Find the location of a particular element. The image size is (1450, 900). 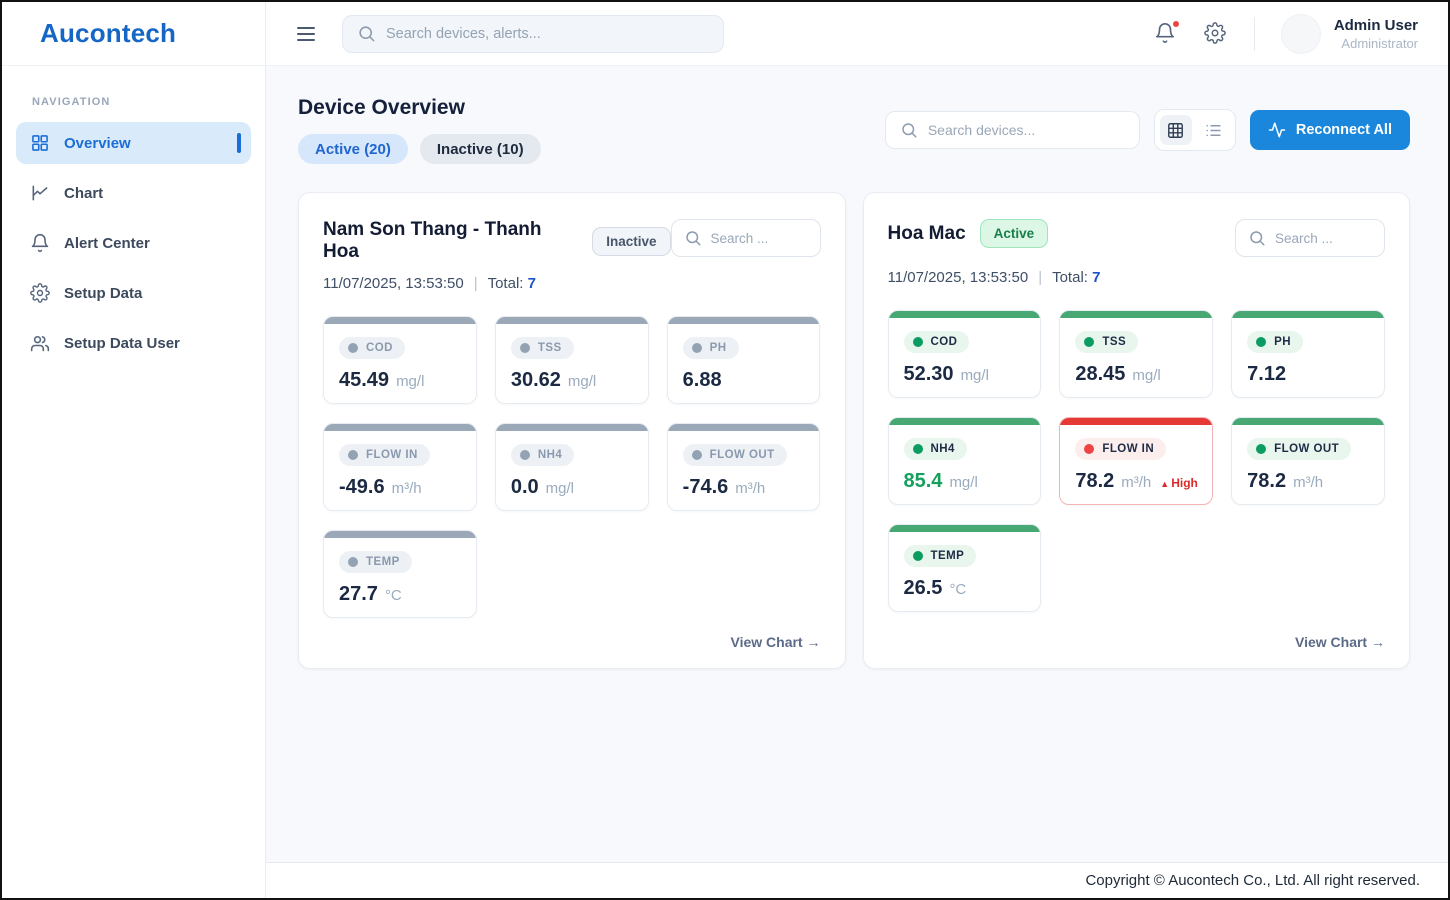

sidebar-item-setup-data: Setup Data is located at coordinates (133, 293).